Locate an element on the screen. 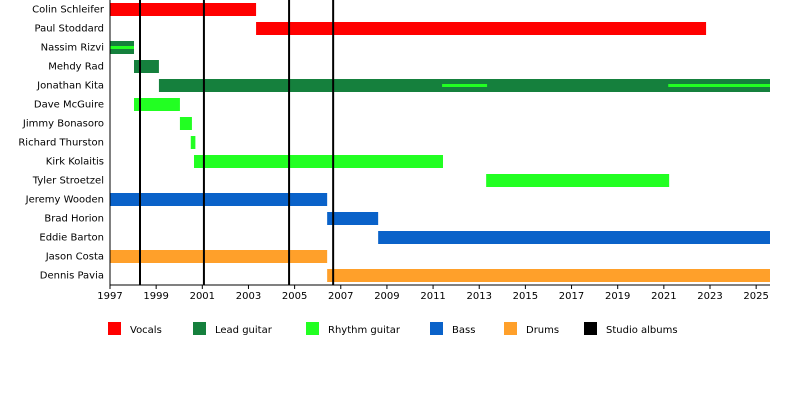 This screenshot has width=800, height=400. x-tick-label: 2019 is located at coordinates (617, 296).